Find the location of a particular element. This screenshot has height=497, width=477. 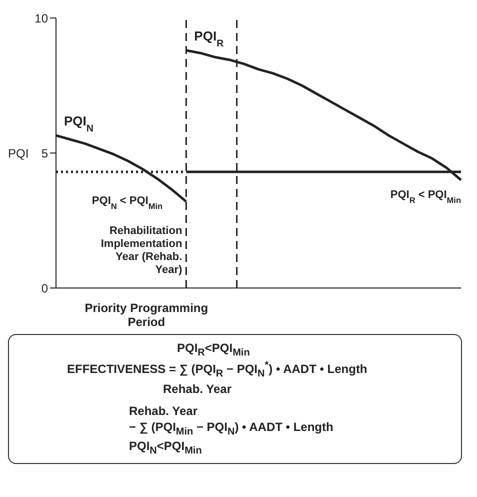

series-label: PQI$_{R}$ is located at coordinates (209, 38).